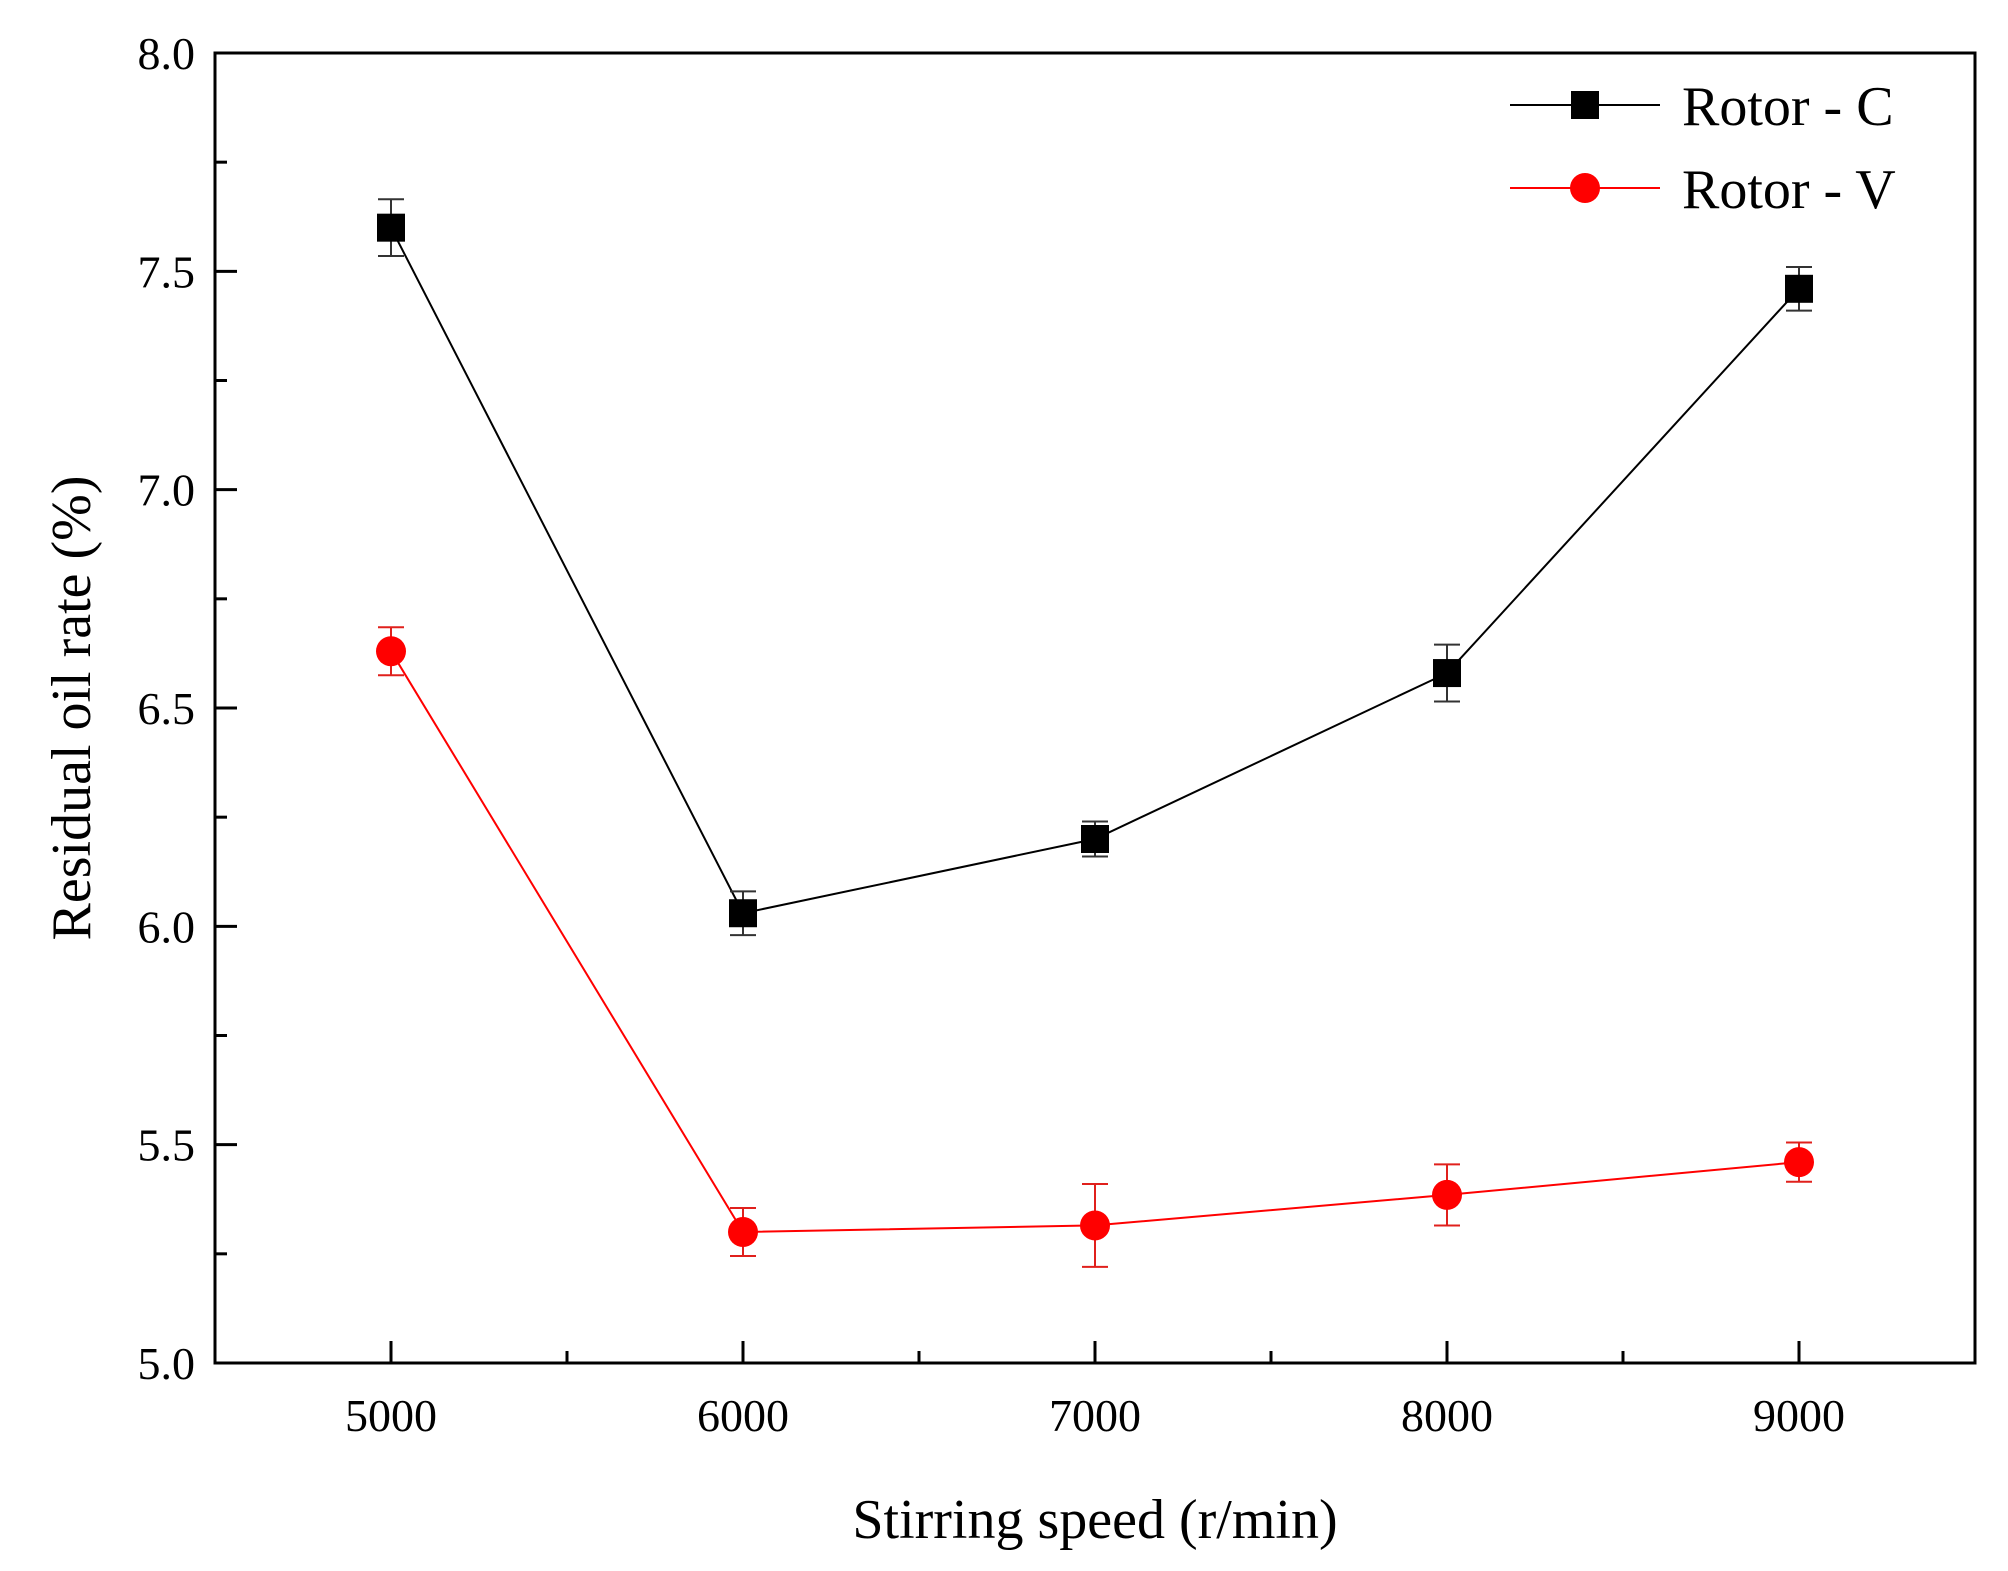 Image resolution: width=2008 pixels, height=1571 pixels. What do you see at coordinates (167, 926) in the screenshot?
I see `y-tick-label: 6.0` at bounding box center [167, 926].